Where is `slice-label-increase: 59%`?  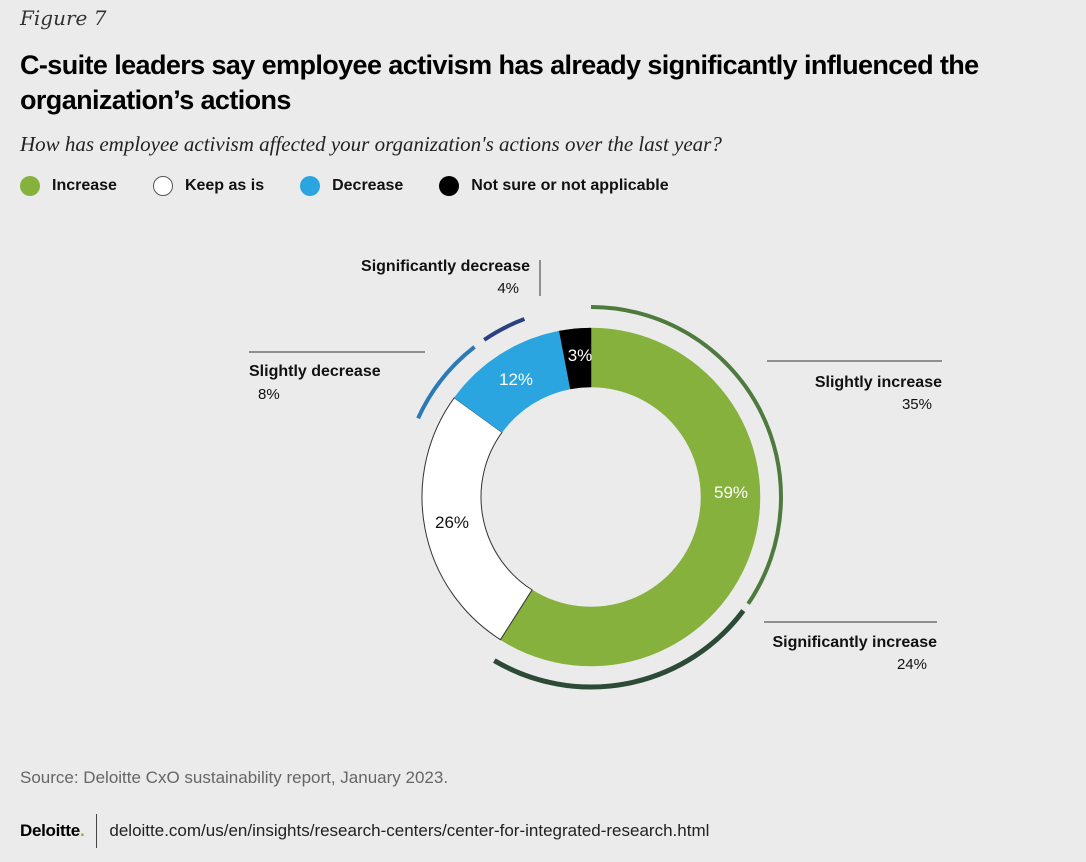 slice-label-increase: 59% is located at coordinates (731, 492).